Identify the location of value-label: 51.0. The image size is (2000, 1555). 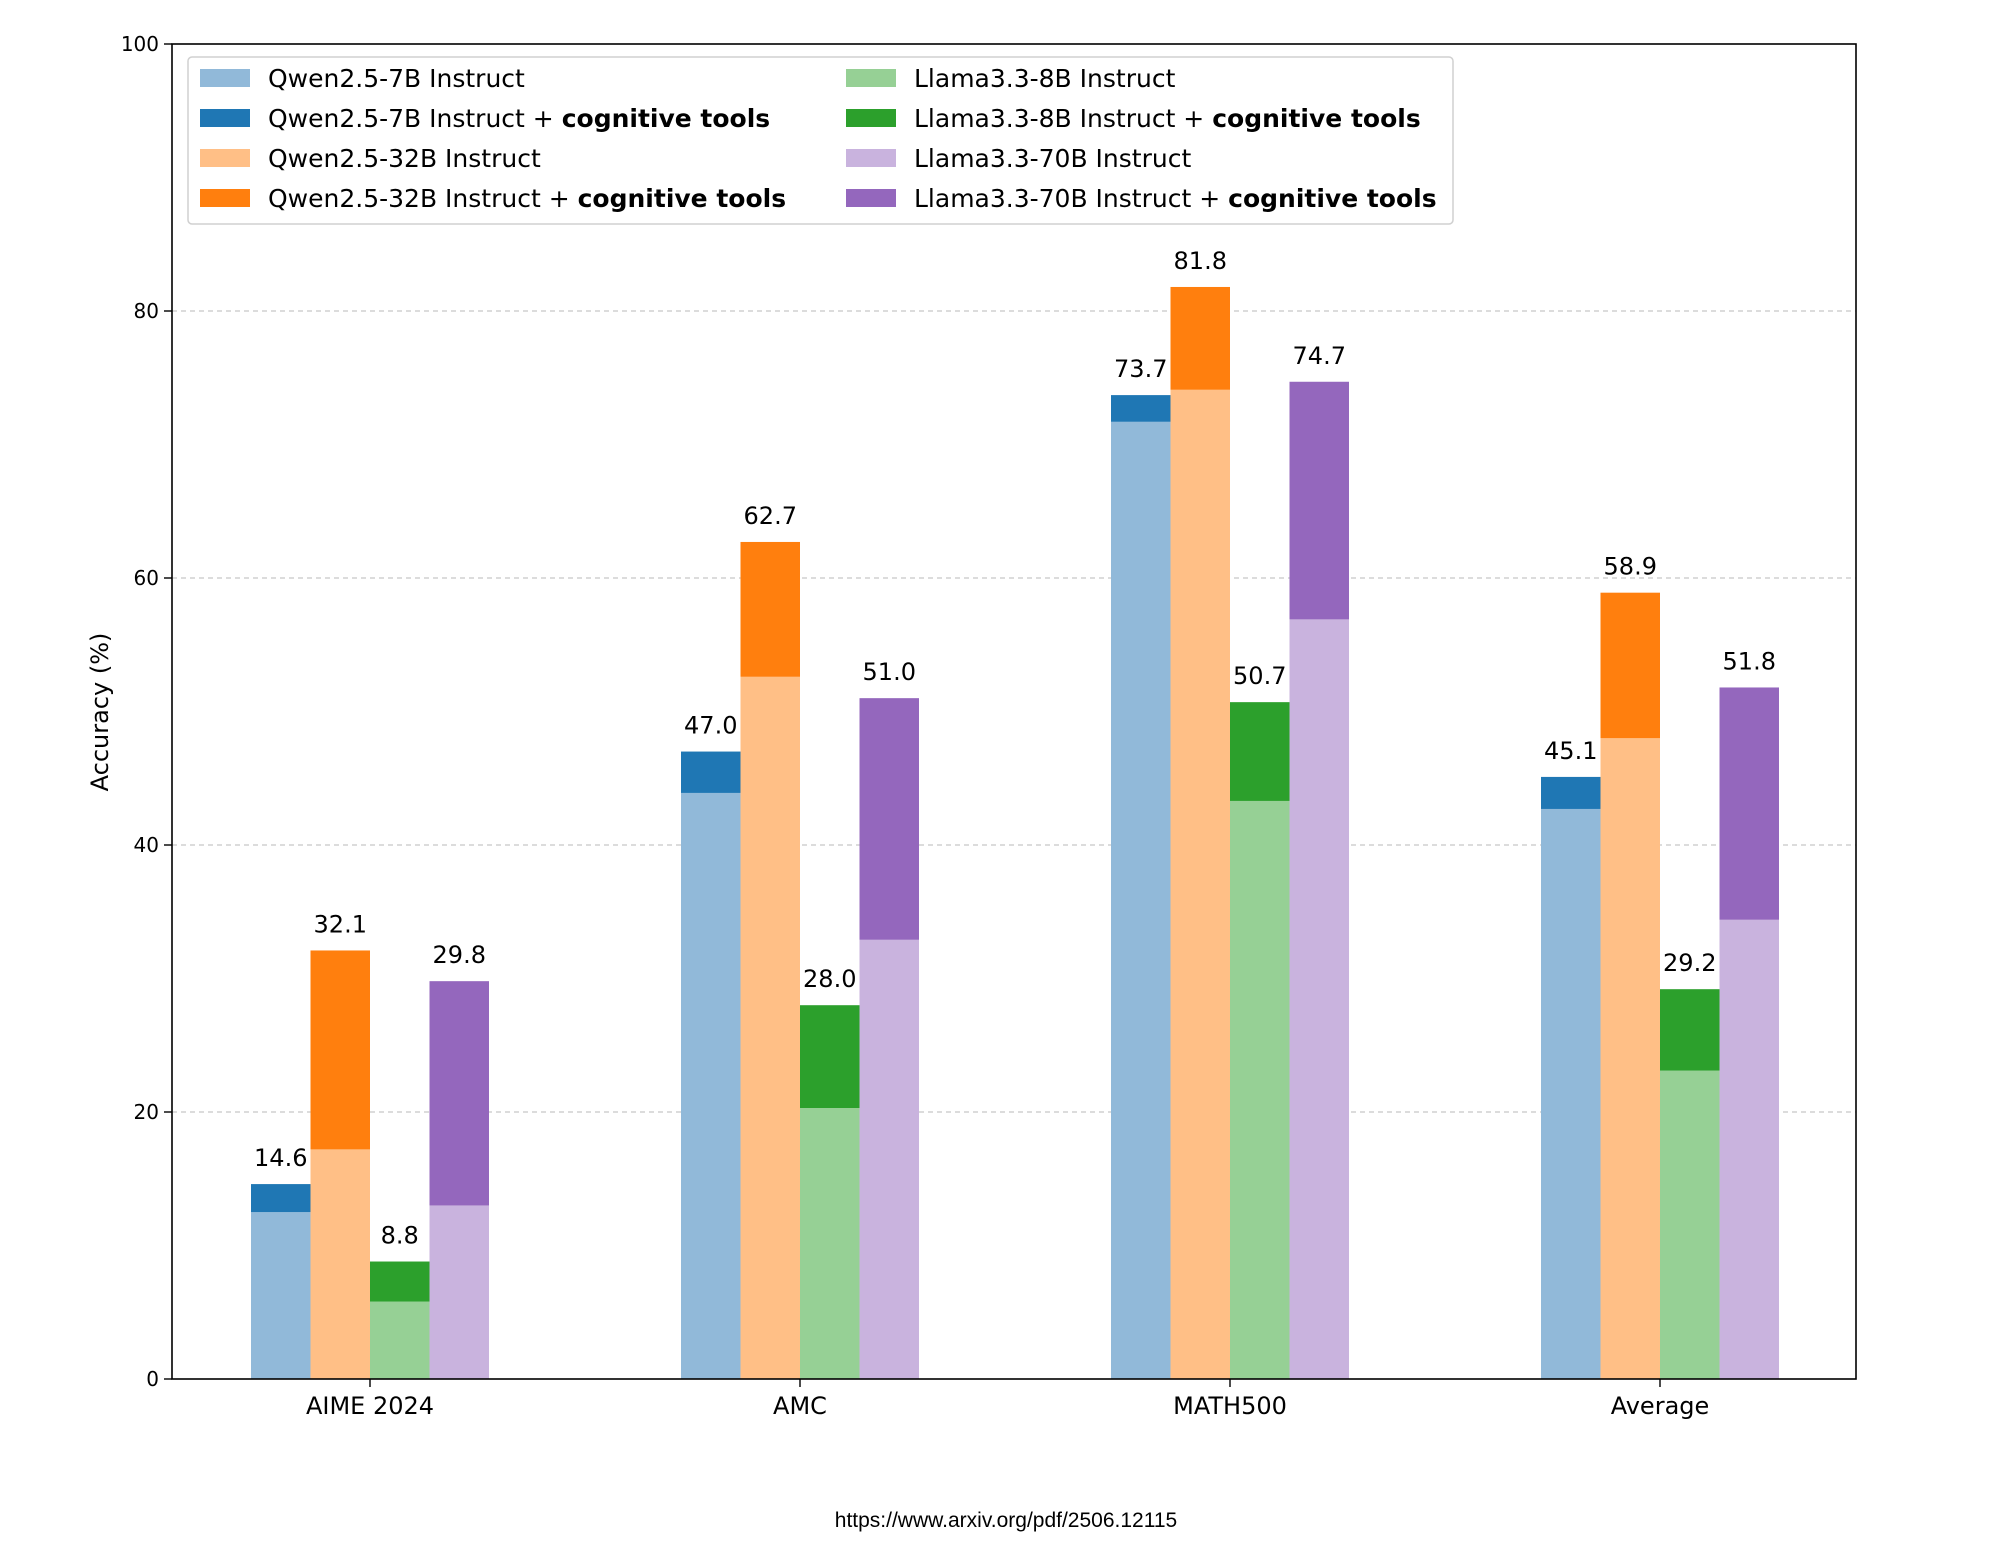
(889, 672).